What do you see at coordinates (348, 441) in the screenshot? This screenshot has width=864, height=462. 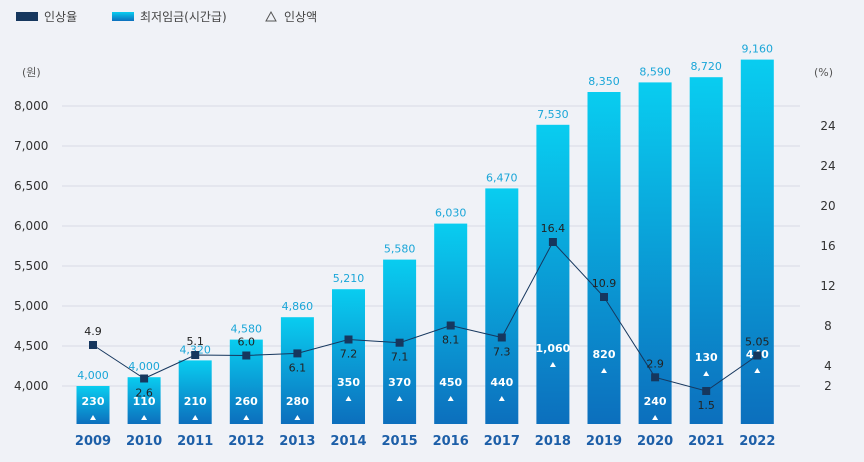 I see `x-tick-label: 2014` at bounding box center [348, 441].